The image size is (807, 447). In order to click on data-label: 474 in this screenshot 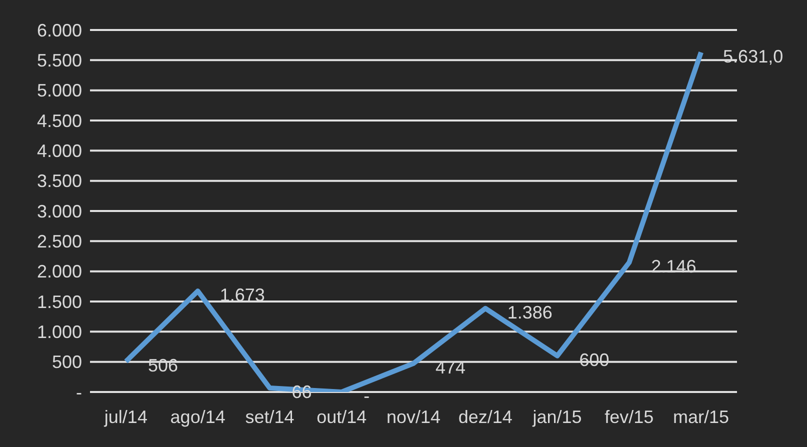, I will do `click(451, 367)`.